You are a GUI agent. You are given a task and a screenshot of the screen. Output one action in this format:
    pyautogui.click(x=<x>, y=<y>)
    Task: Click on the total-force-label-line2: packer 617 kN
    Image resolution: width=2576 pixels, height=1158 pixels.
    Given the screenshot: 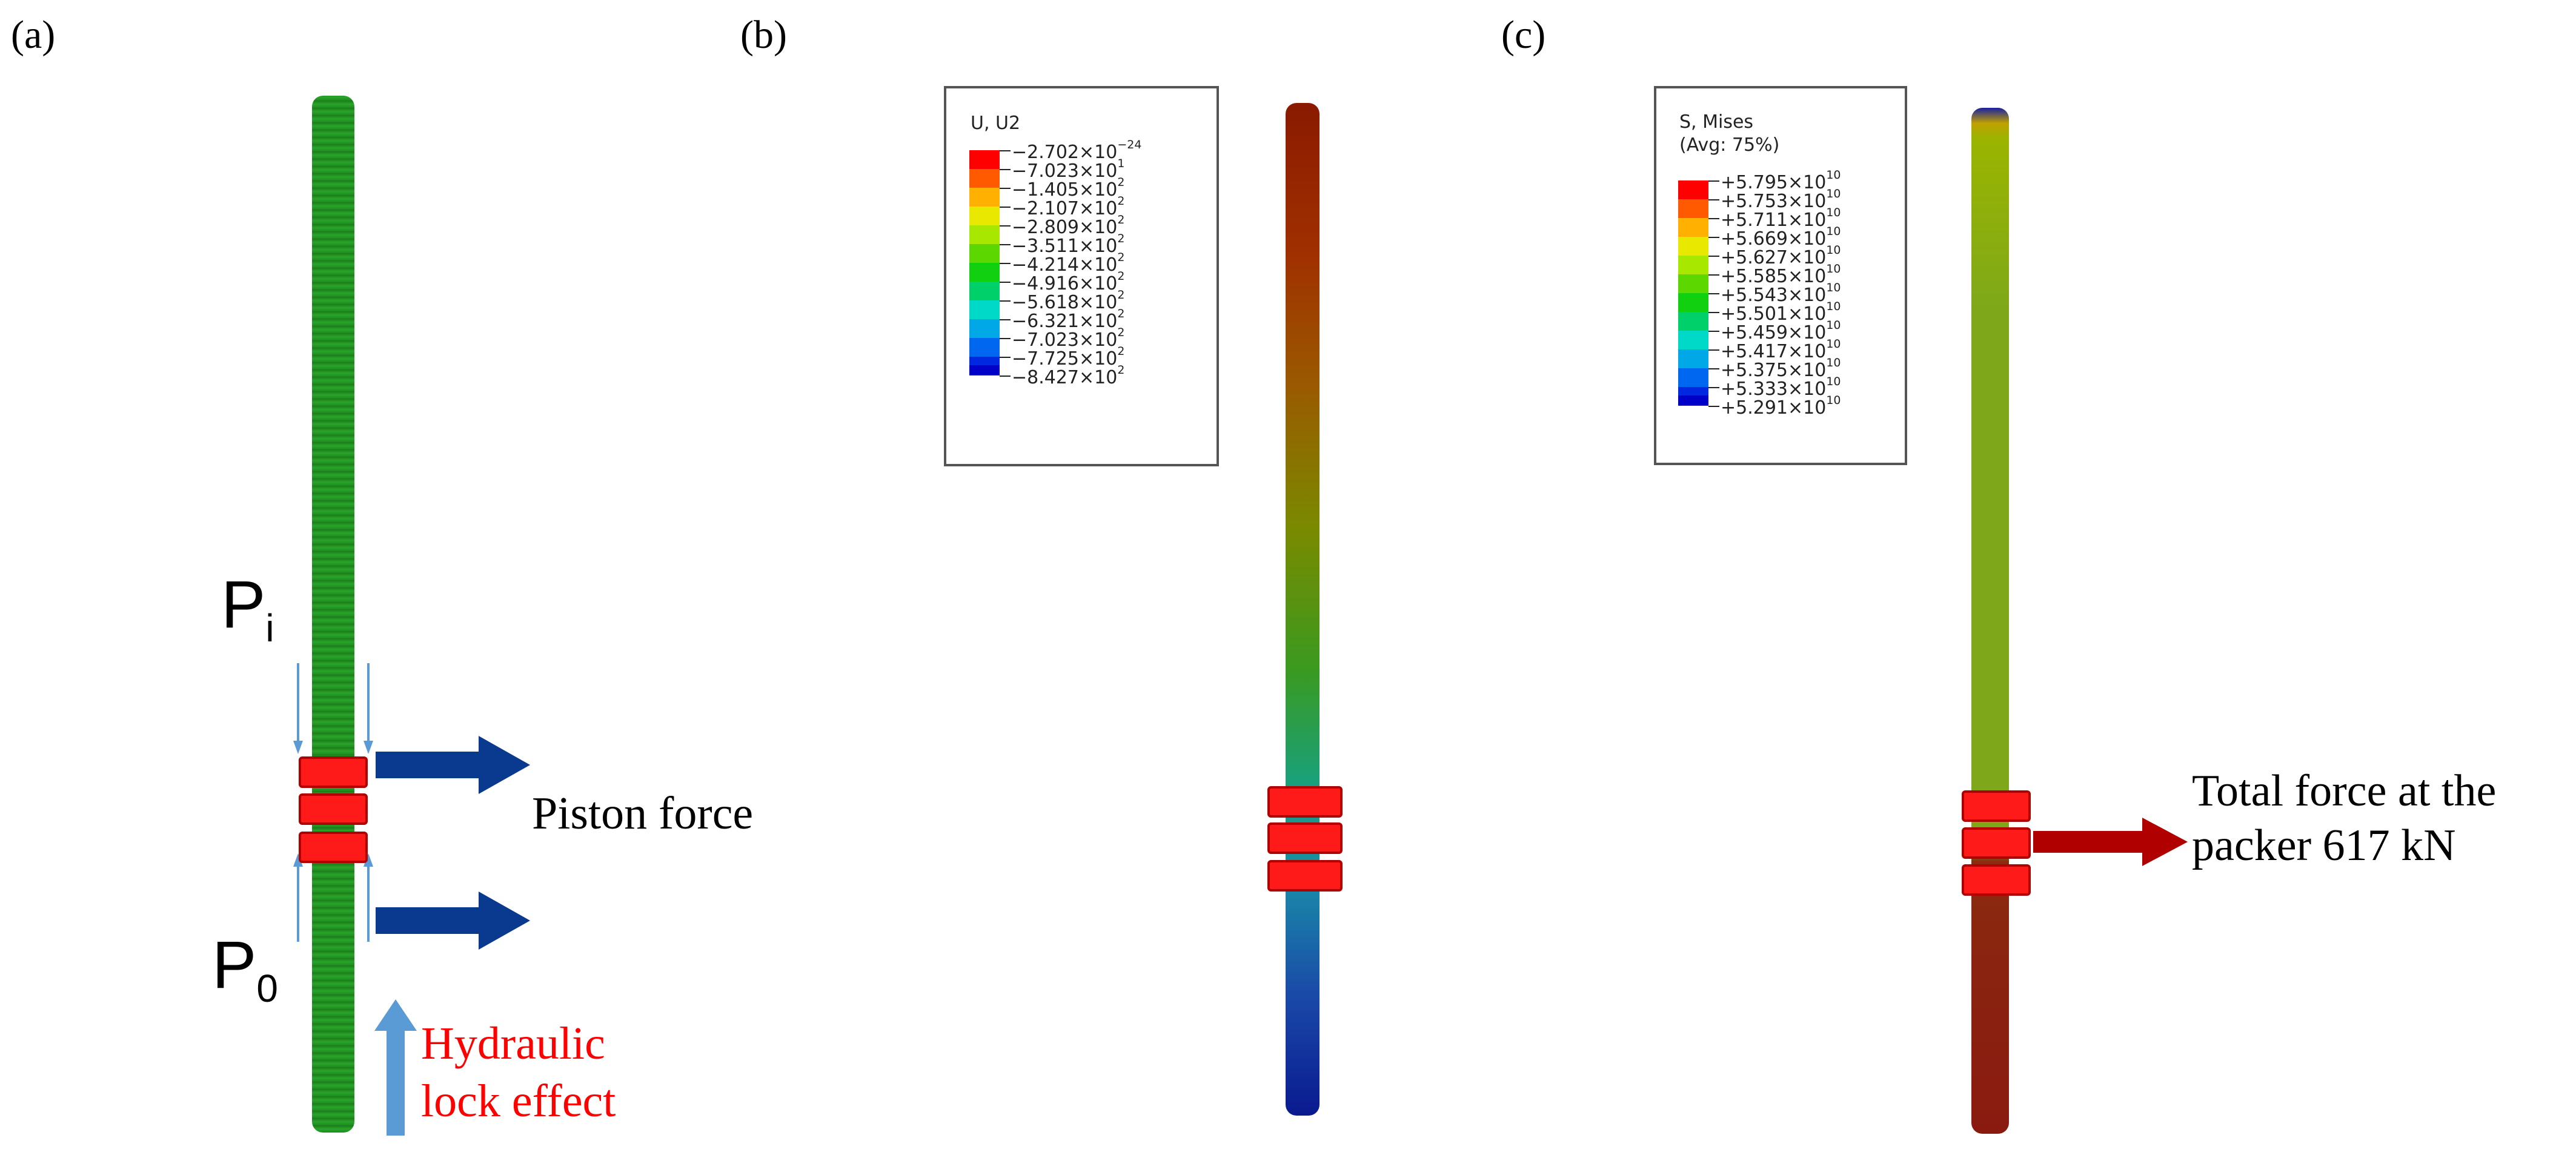 What is the action you would take?
    pyautogui.click(x=2324, y=845)
    